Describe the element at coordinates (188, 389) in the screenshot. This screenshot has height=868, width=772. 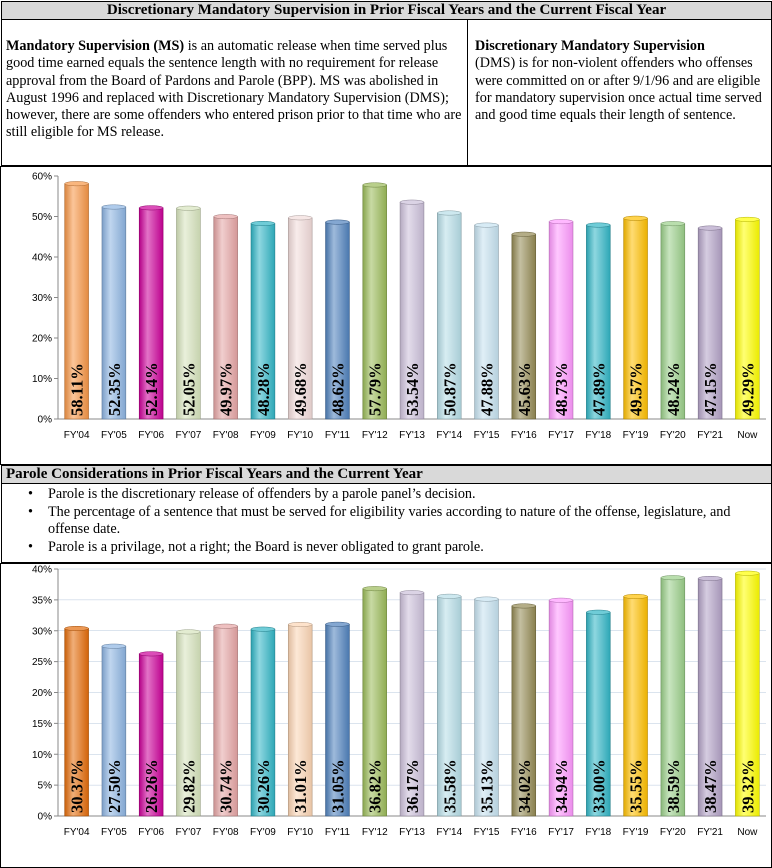
I see `data-label: 52.05%` at that location.